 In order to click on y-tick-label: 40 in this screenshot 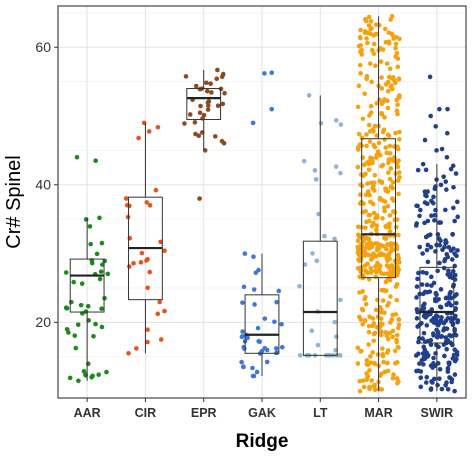, I will do `click(43, 184)`.